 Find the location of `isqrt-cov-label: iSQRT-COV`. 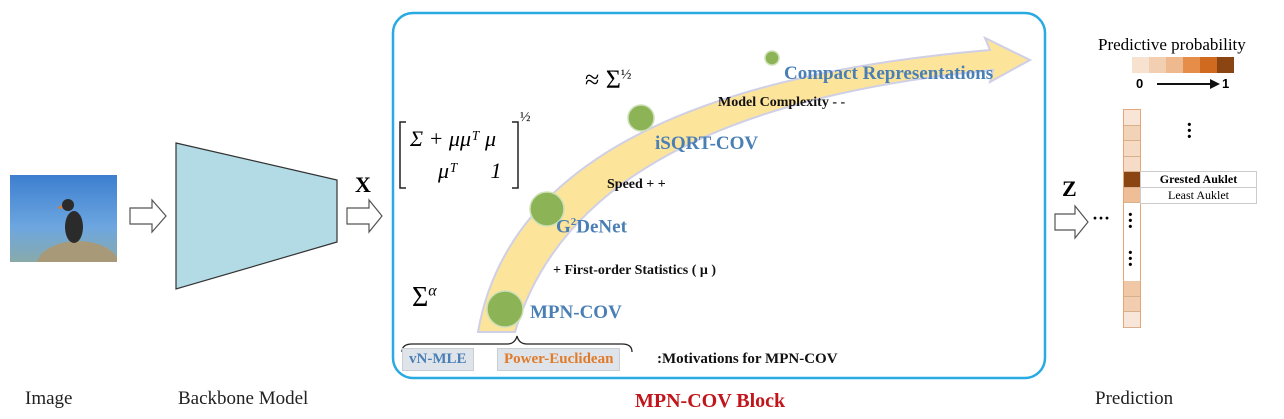

isqrt-cov-label: iSQRT-COV is located at coordinates (707, 143).